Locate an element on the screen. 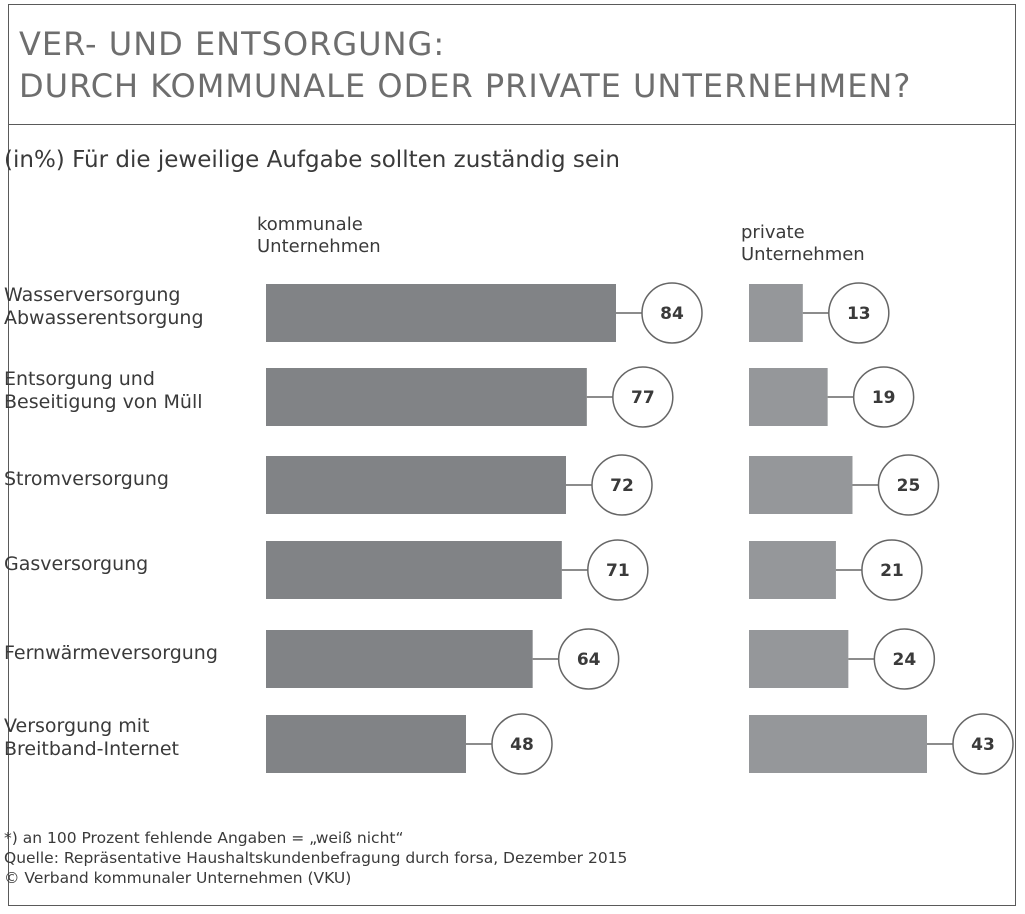 This screenshot has height=914, width=1025. chart-title-line-1: VER- UND ENTSORGUNG: is located at coordinates (232, 44).